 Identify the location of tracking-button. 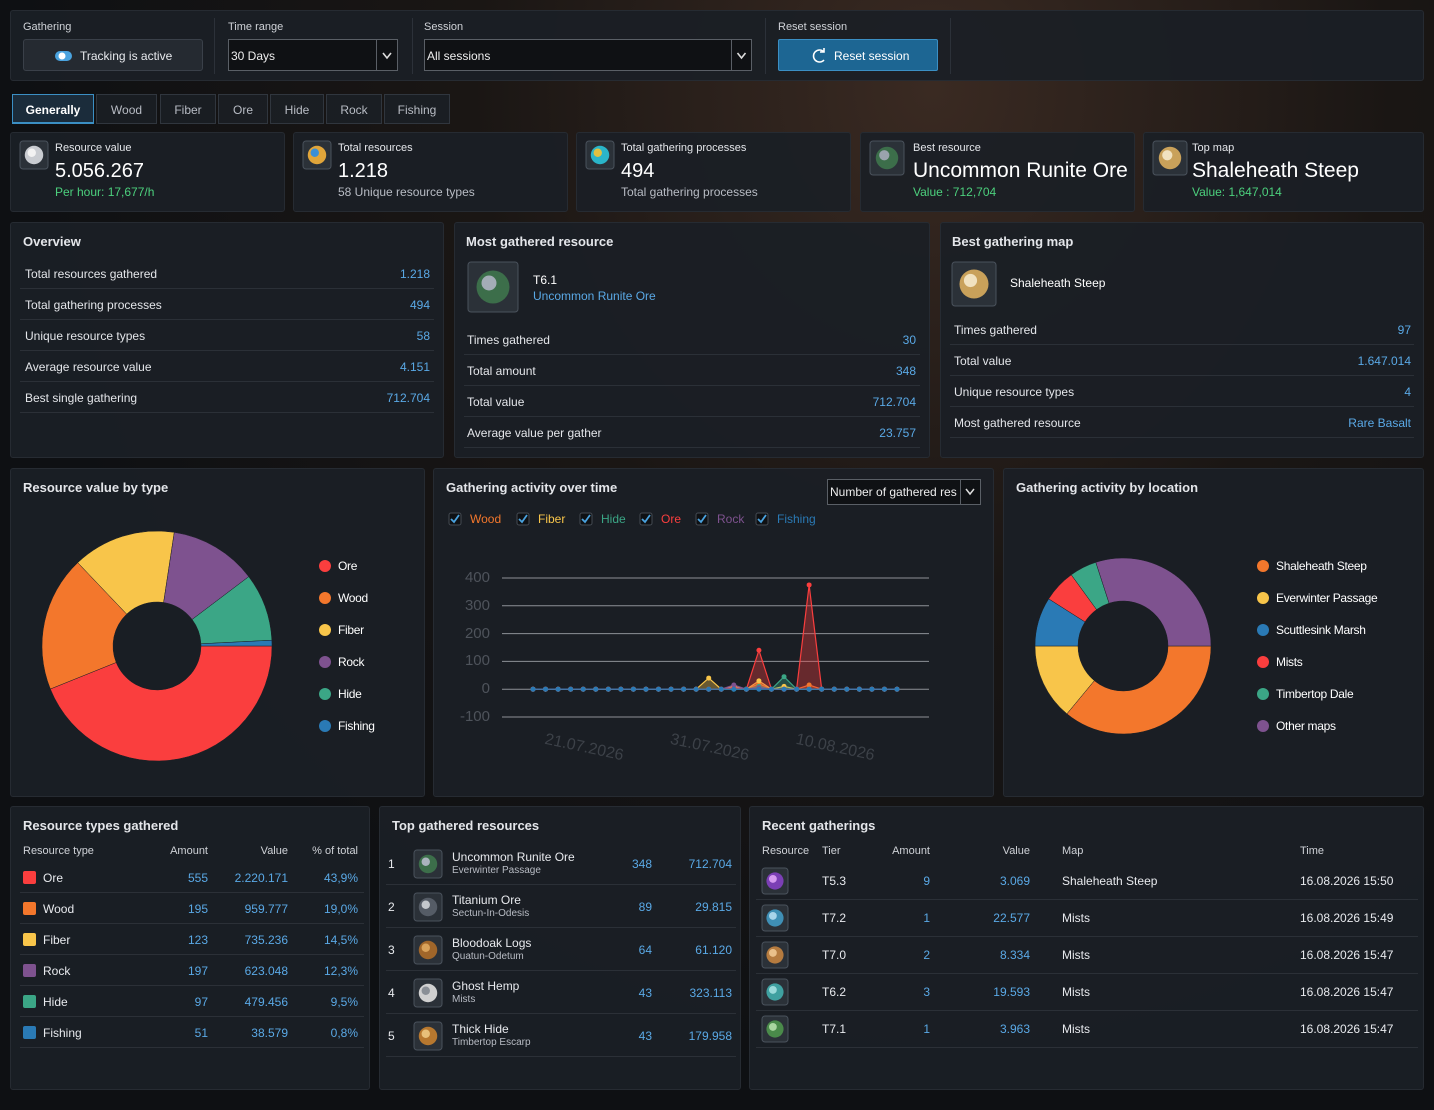
(113, 55).